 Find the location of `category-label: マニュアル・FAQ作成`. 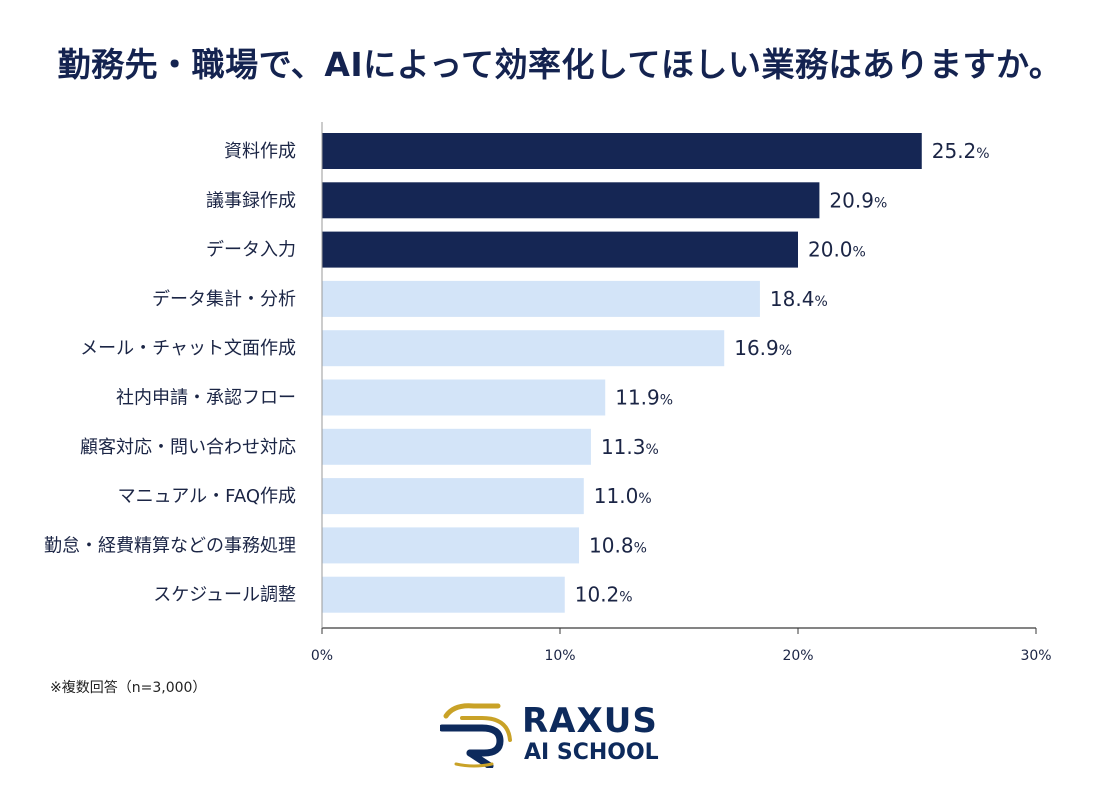

category-label: マニュアル・FAQ作成 is located at coordinates (207, 496).